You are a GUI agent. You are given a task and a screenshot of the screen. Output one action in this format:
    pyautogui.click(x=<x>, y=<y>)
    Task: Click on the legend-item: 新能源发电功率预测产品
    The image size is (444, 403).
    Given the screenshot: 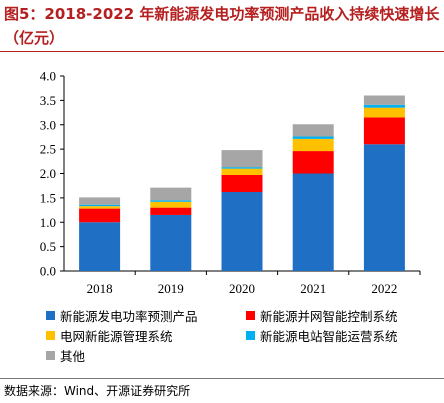 What is the action you would take?
    pyautogui.click(x=122, y=315)
    